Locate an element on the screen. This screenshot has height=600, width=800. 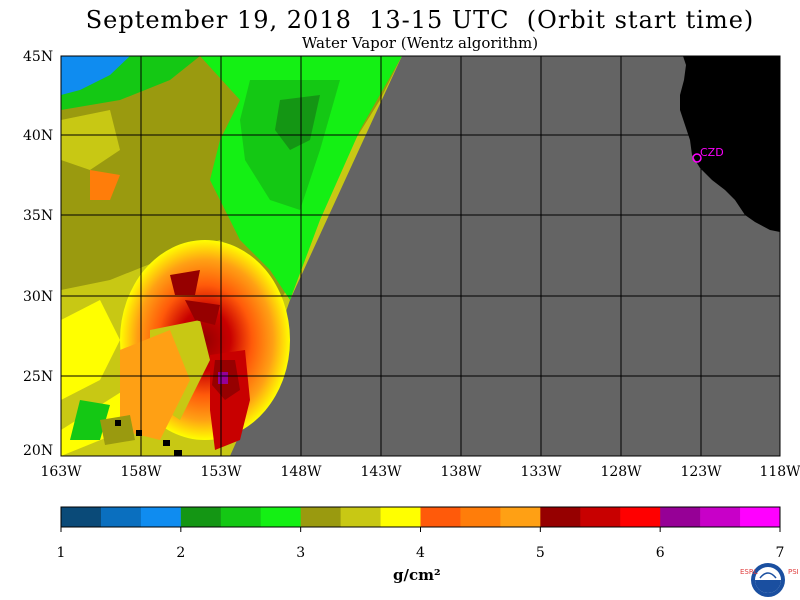
logo-text-left: ESRL is located at coordinates (749, 572).